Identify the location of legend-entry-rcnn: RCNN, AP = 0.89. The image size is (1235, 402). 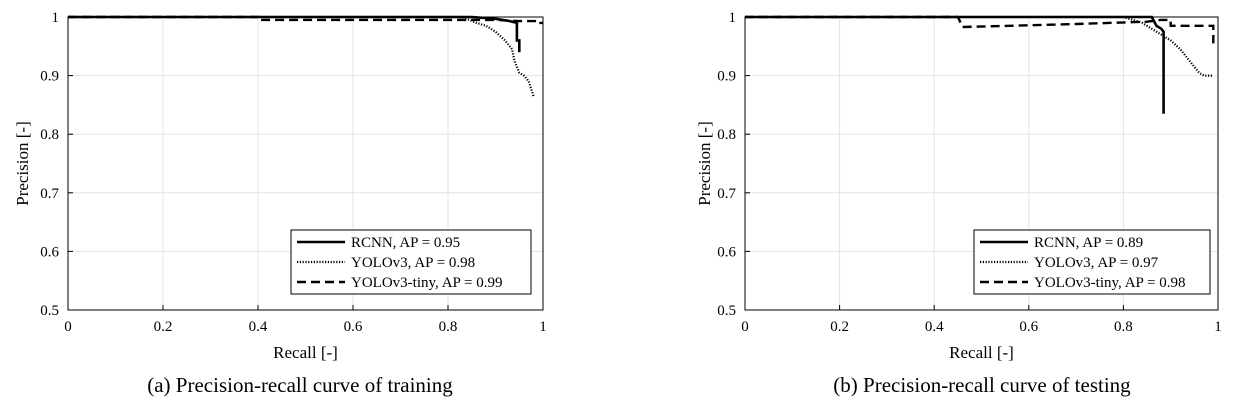
(1088, 243).